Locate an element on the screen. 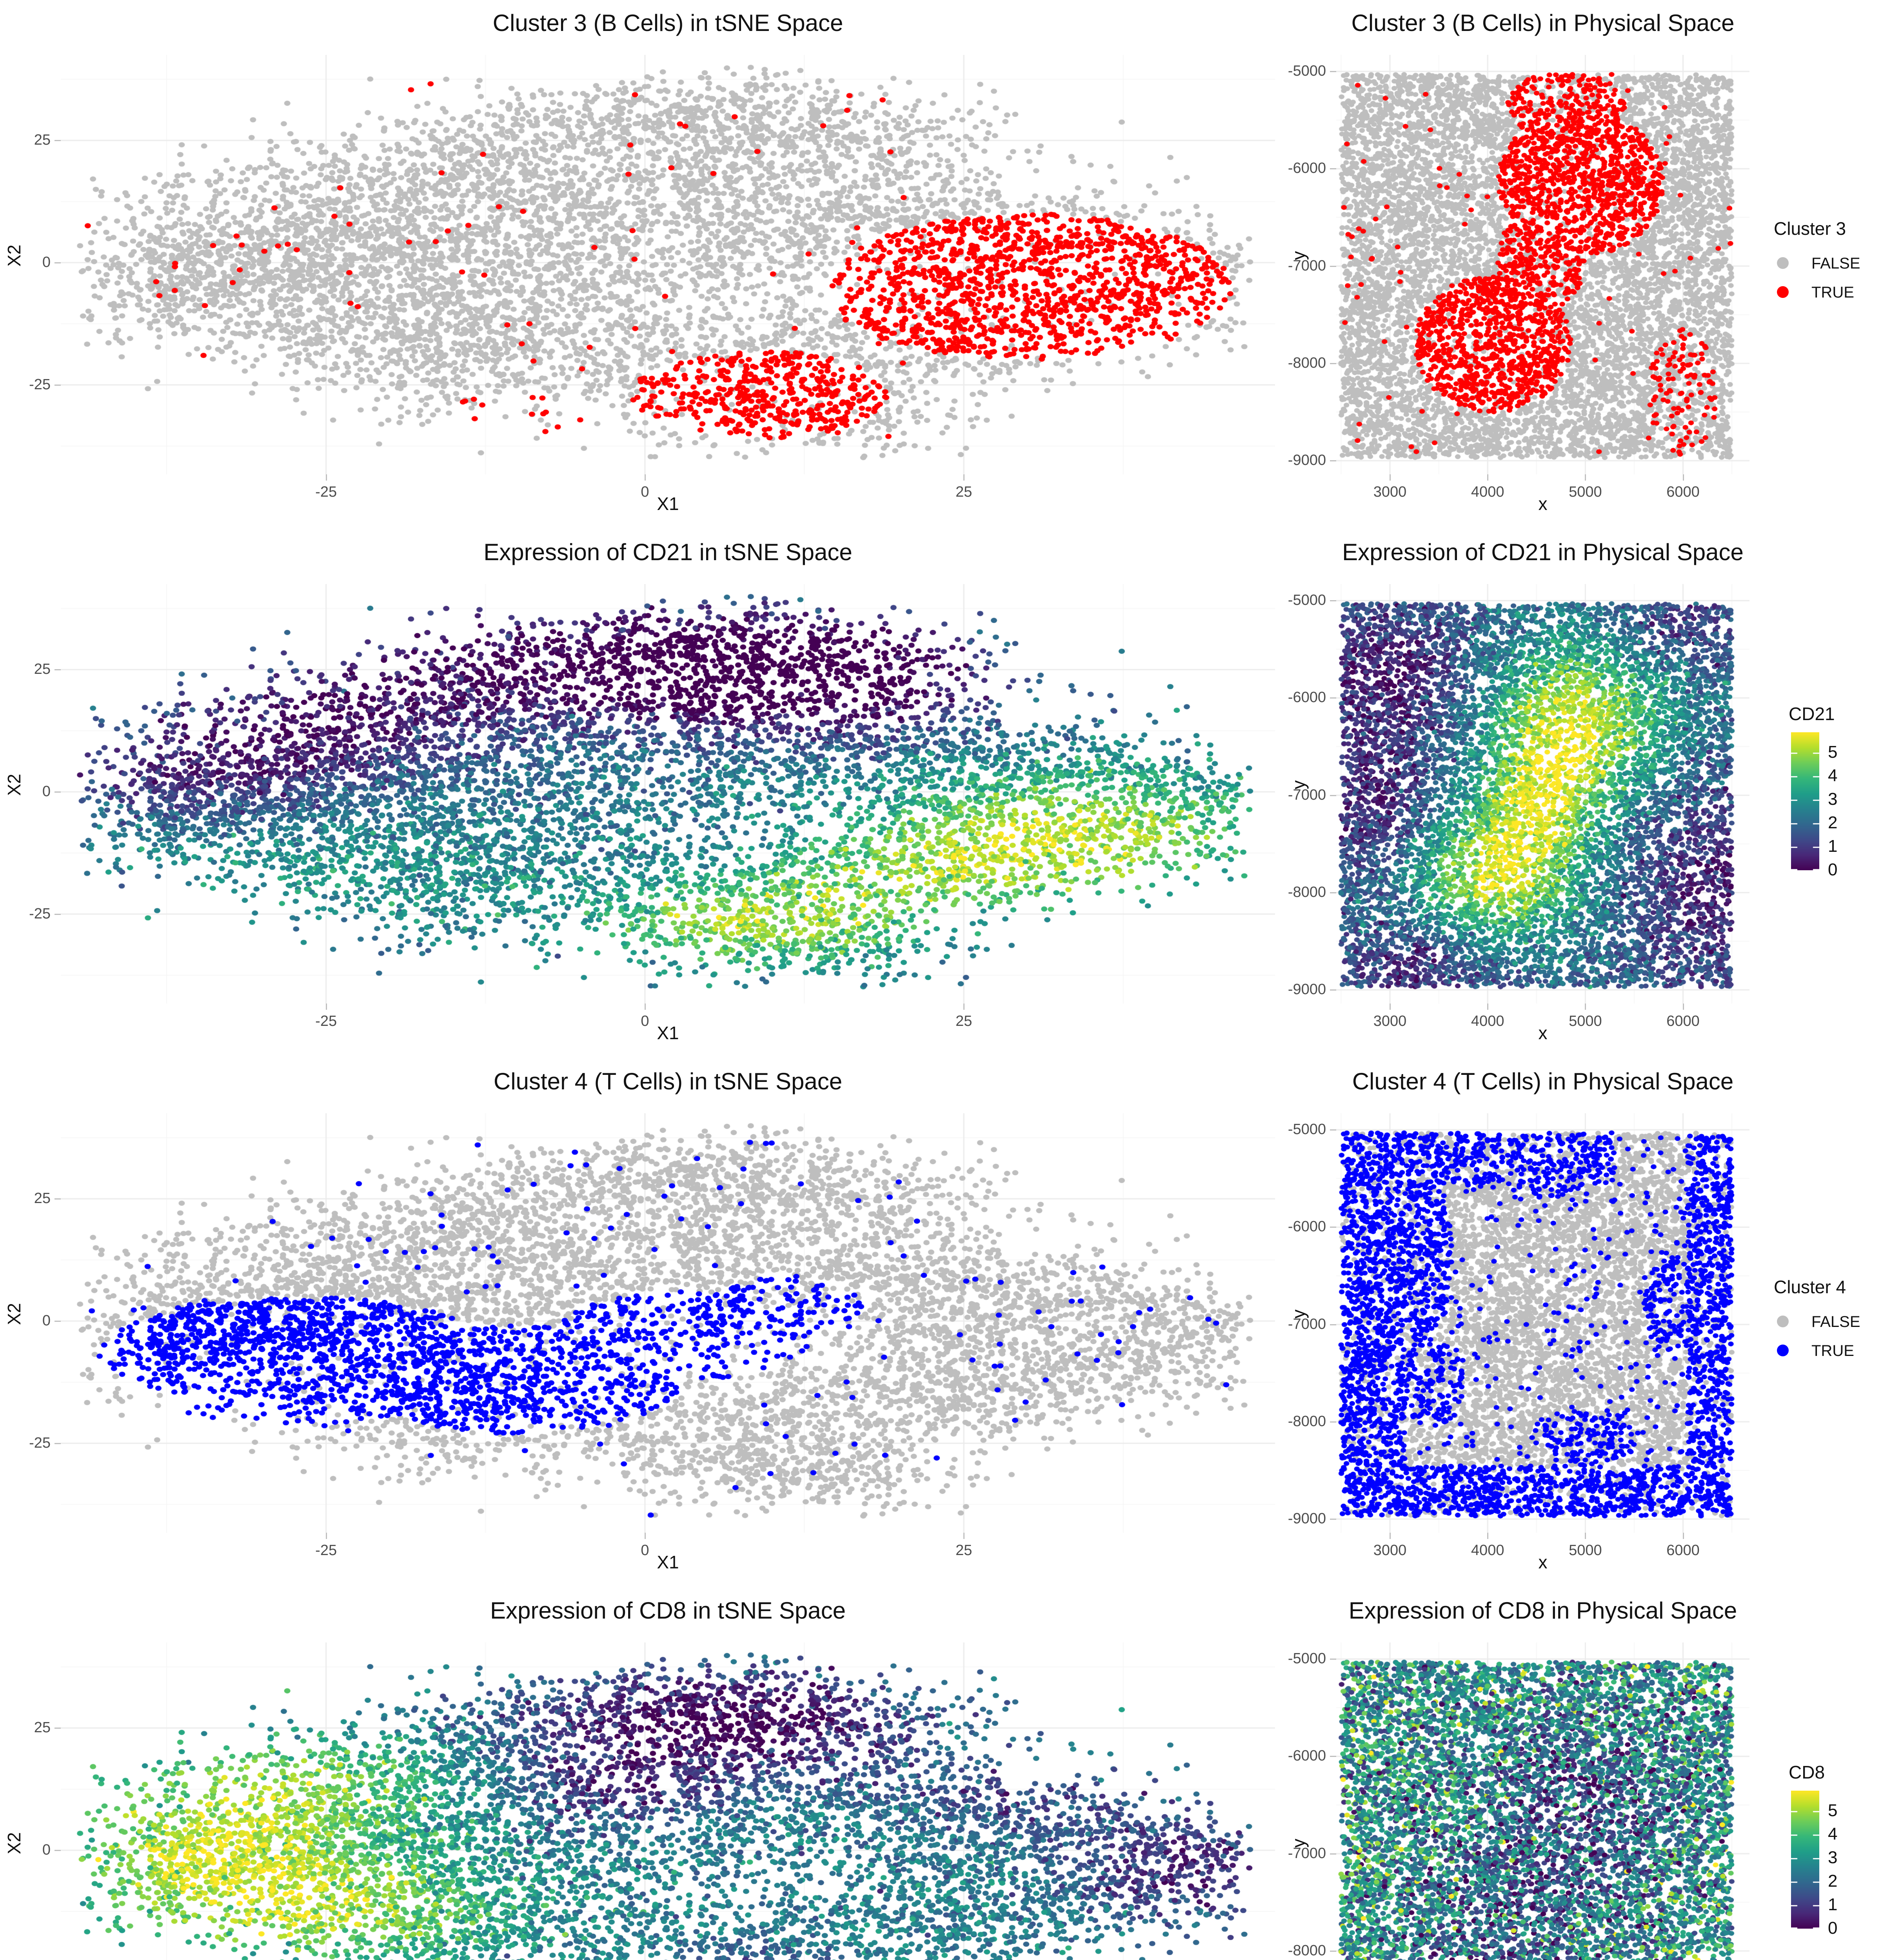 Image resolution: width=1882 pixels, height=1960 pixels. plot-title: Expression of CD8 in tSNE Space is located at coordinates (668, 1610).